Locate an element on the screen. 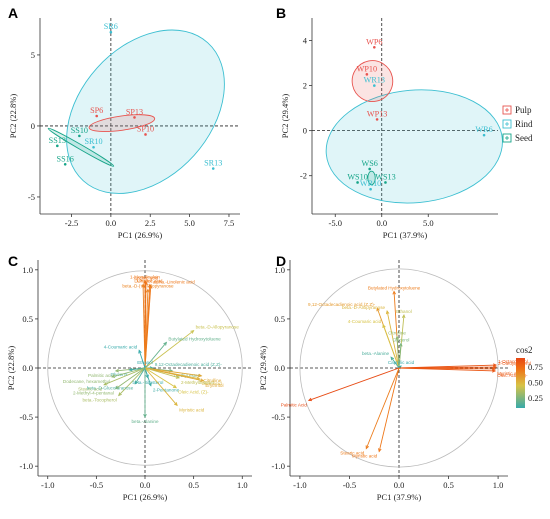 This screenshot has height=519, width=550. colorbar-tick-label: 0.25 is located at coordinates (535, 398).